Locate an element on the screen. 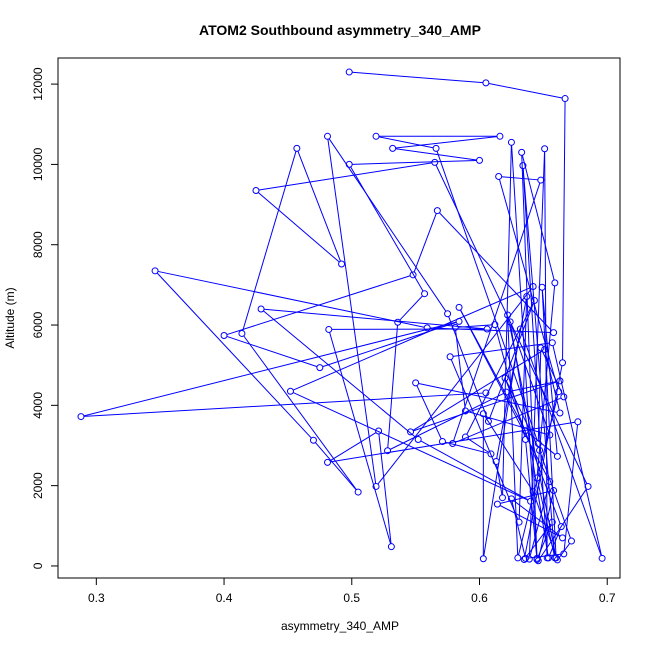 This screenshot has width=650, height=650. y-tick-label: 2000 is located at coordinates (38, 485).